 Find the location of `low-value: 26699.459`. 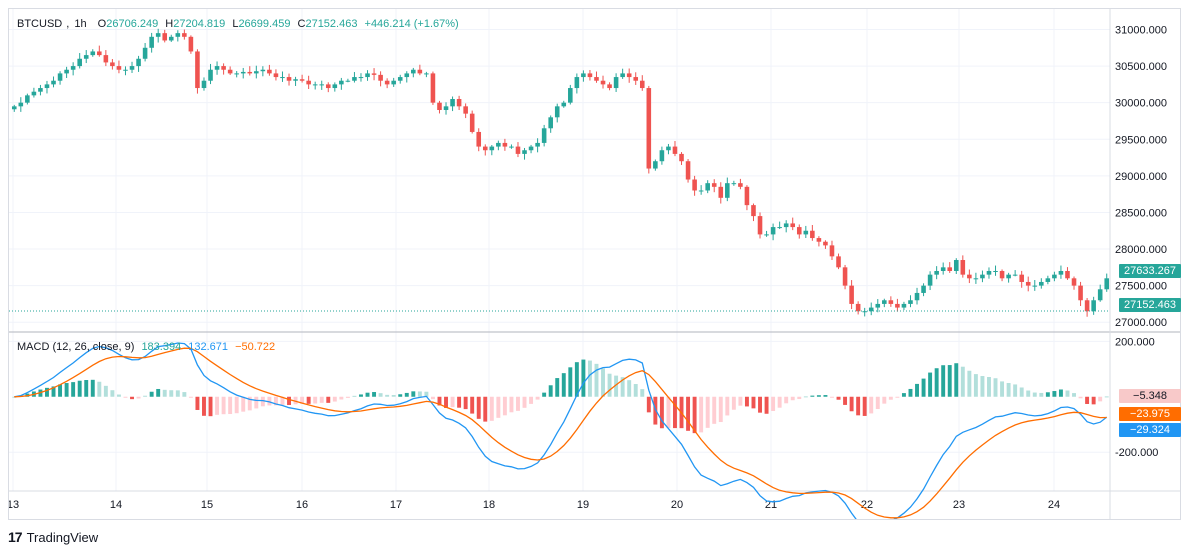

low-value: 26699.459 is located at coordinates (264, 24).